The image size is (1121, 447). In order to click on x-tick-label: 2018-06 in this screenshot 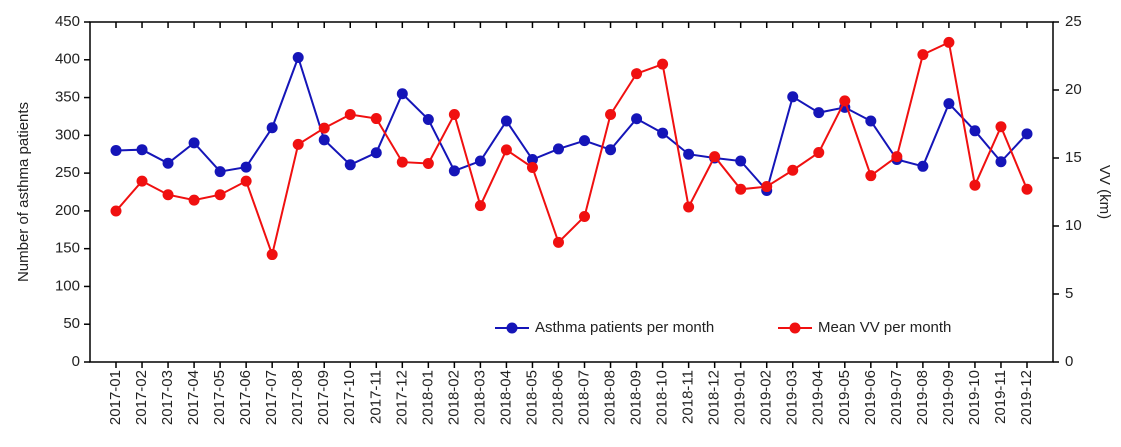, I will do `click(557, 397)`.